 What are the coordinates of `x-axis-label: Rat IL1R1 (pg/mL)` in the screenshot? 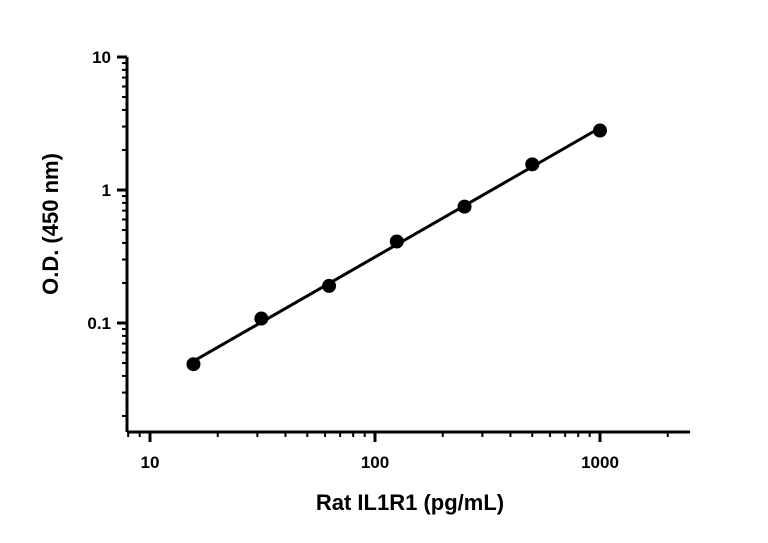 It's located at (410, 502).